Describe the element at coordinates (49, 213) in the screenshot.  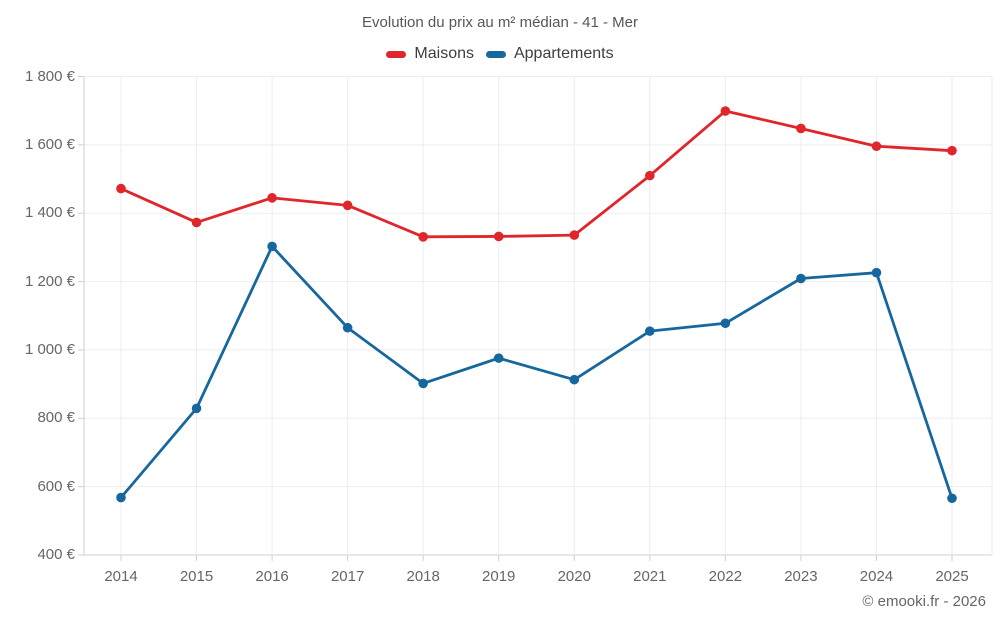
I see `y-axis-label: 1 400 €` at that location.